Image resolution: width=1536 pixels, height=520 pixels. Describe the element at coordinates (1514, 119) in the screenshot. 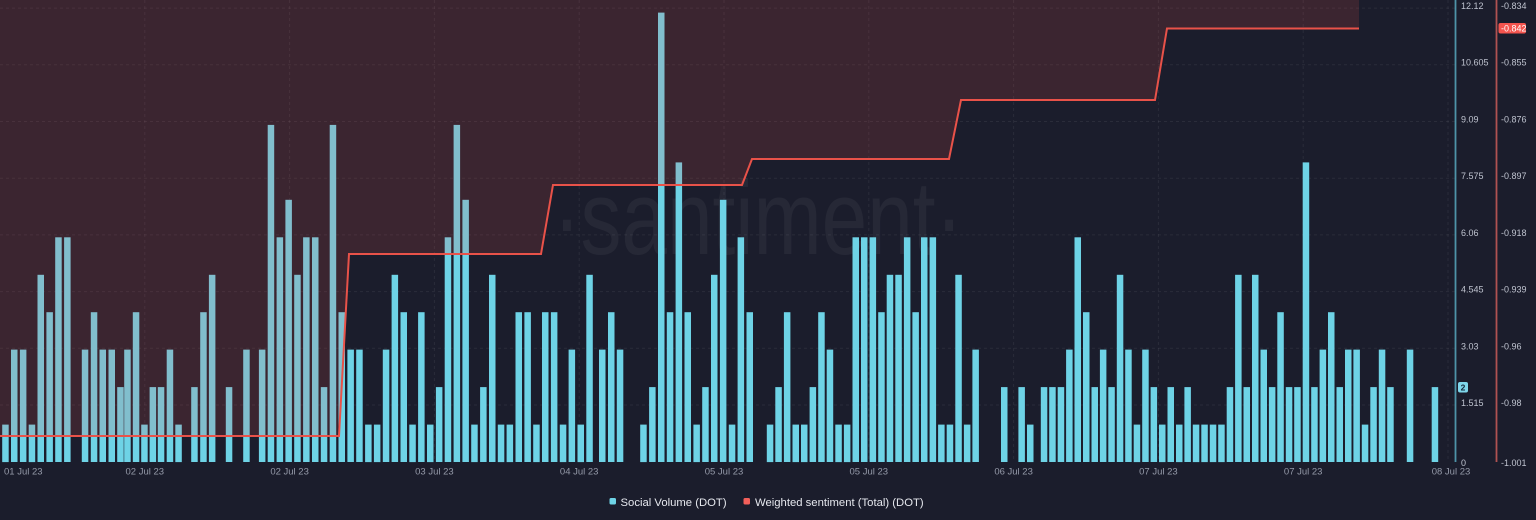

I see `svg-text: -0.876` at that location.